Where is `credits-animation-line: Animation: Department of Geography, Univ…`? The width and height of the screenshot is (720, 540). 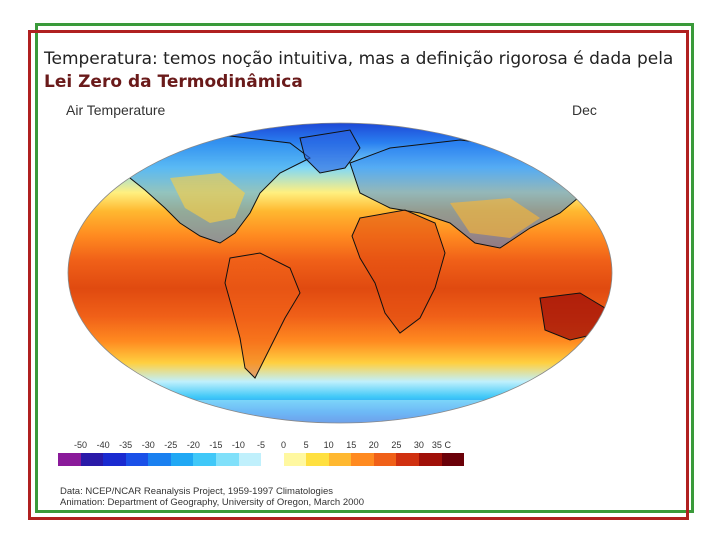
credits-animation-line: Animation: Department of Geography, Univ… is located at coordinates (212, 502).